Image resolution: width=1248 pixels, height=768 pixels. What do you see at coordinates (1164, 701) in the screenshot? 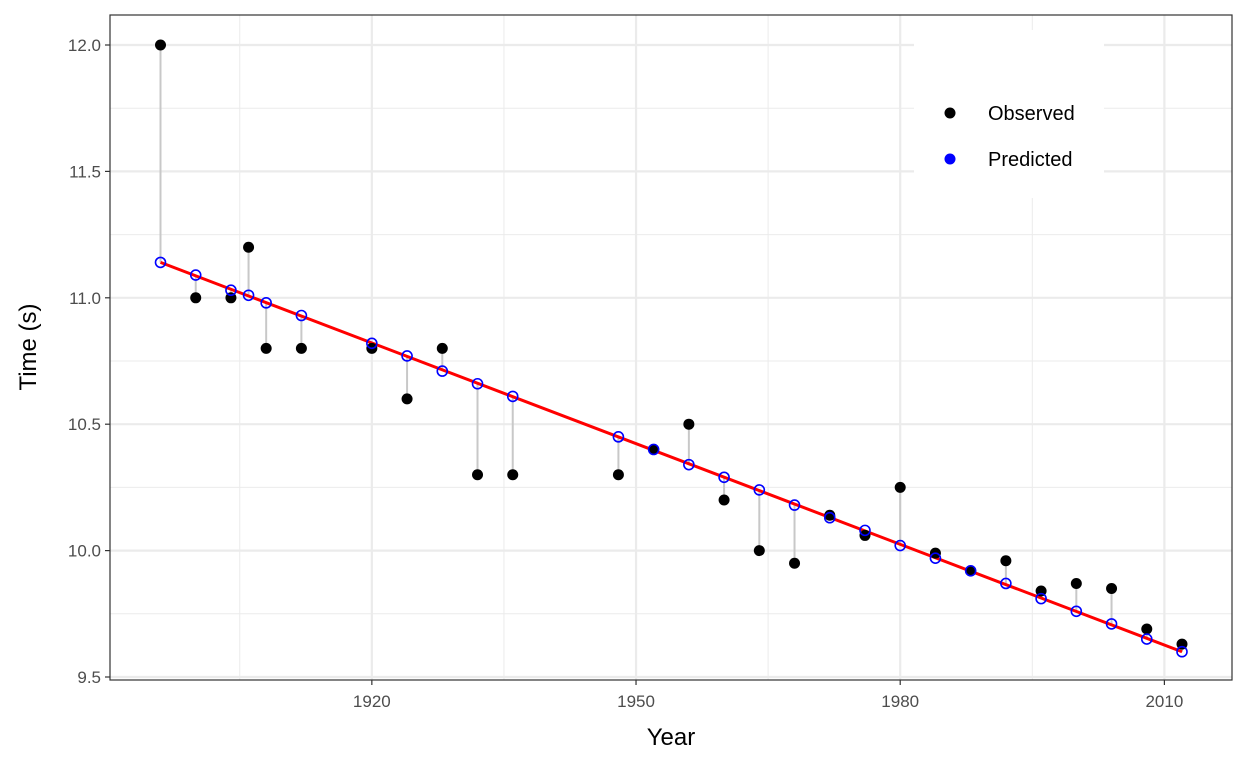
I see `x-tick-label: 2010` at bounding box center [1164, 701].